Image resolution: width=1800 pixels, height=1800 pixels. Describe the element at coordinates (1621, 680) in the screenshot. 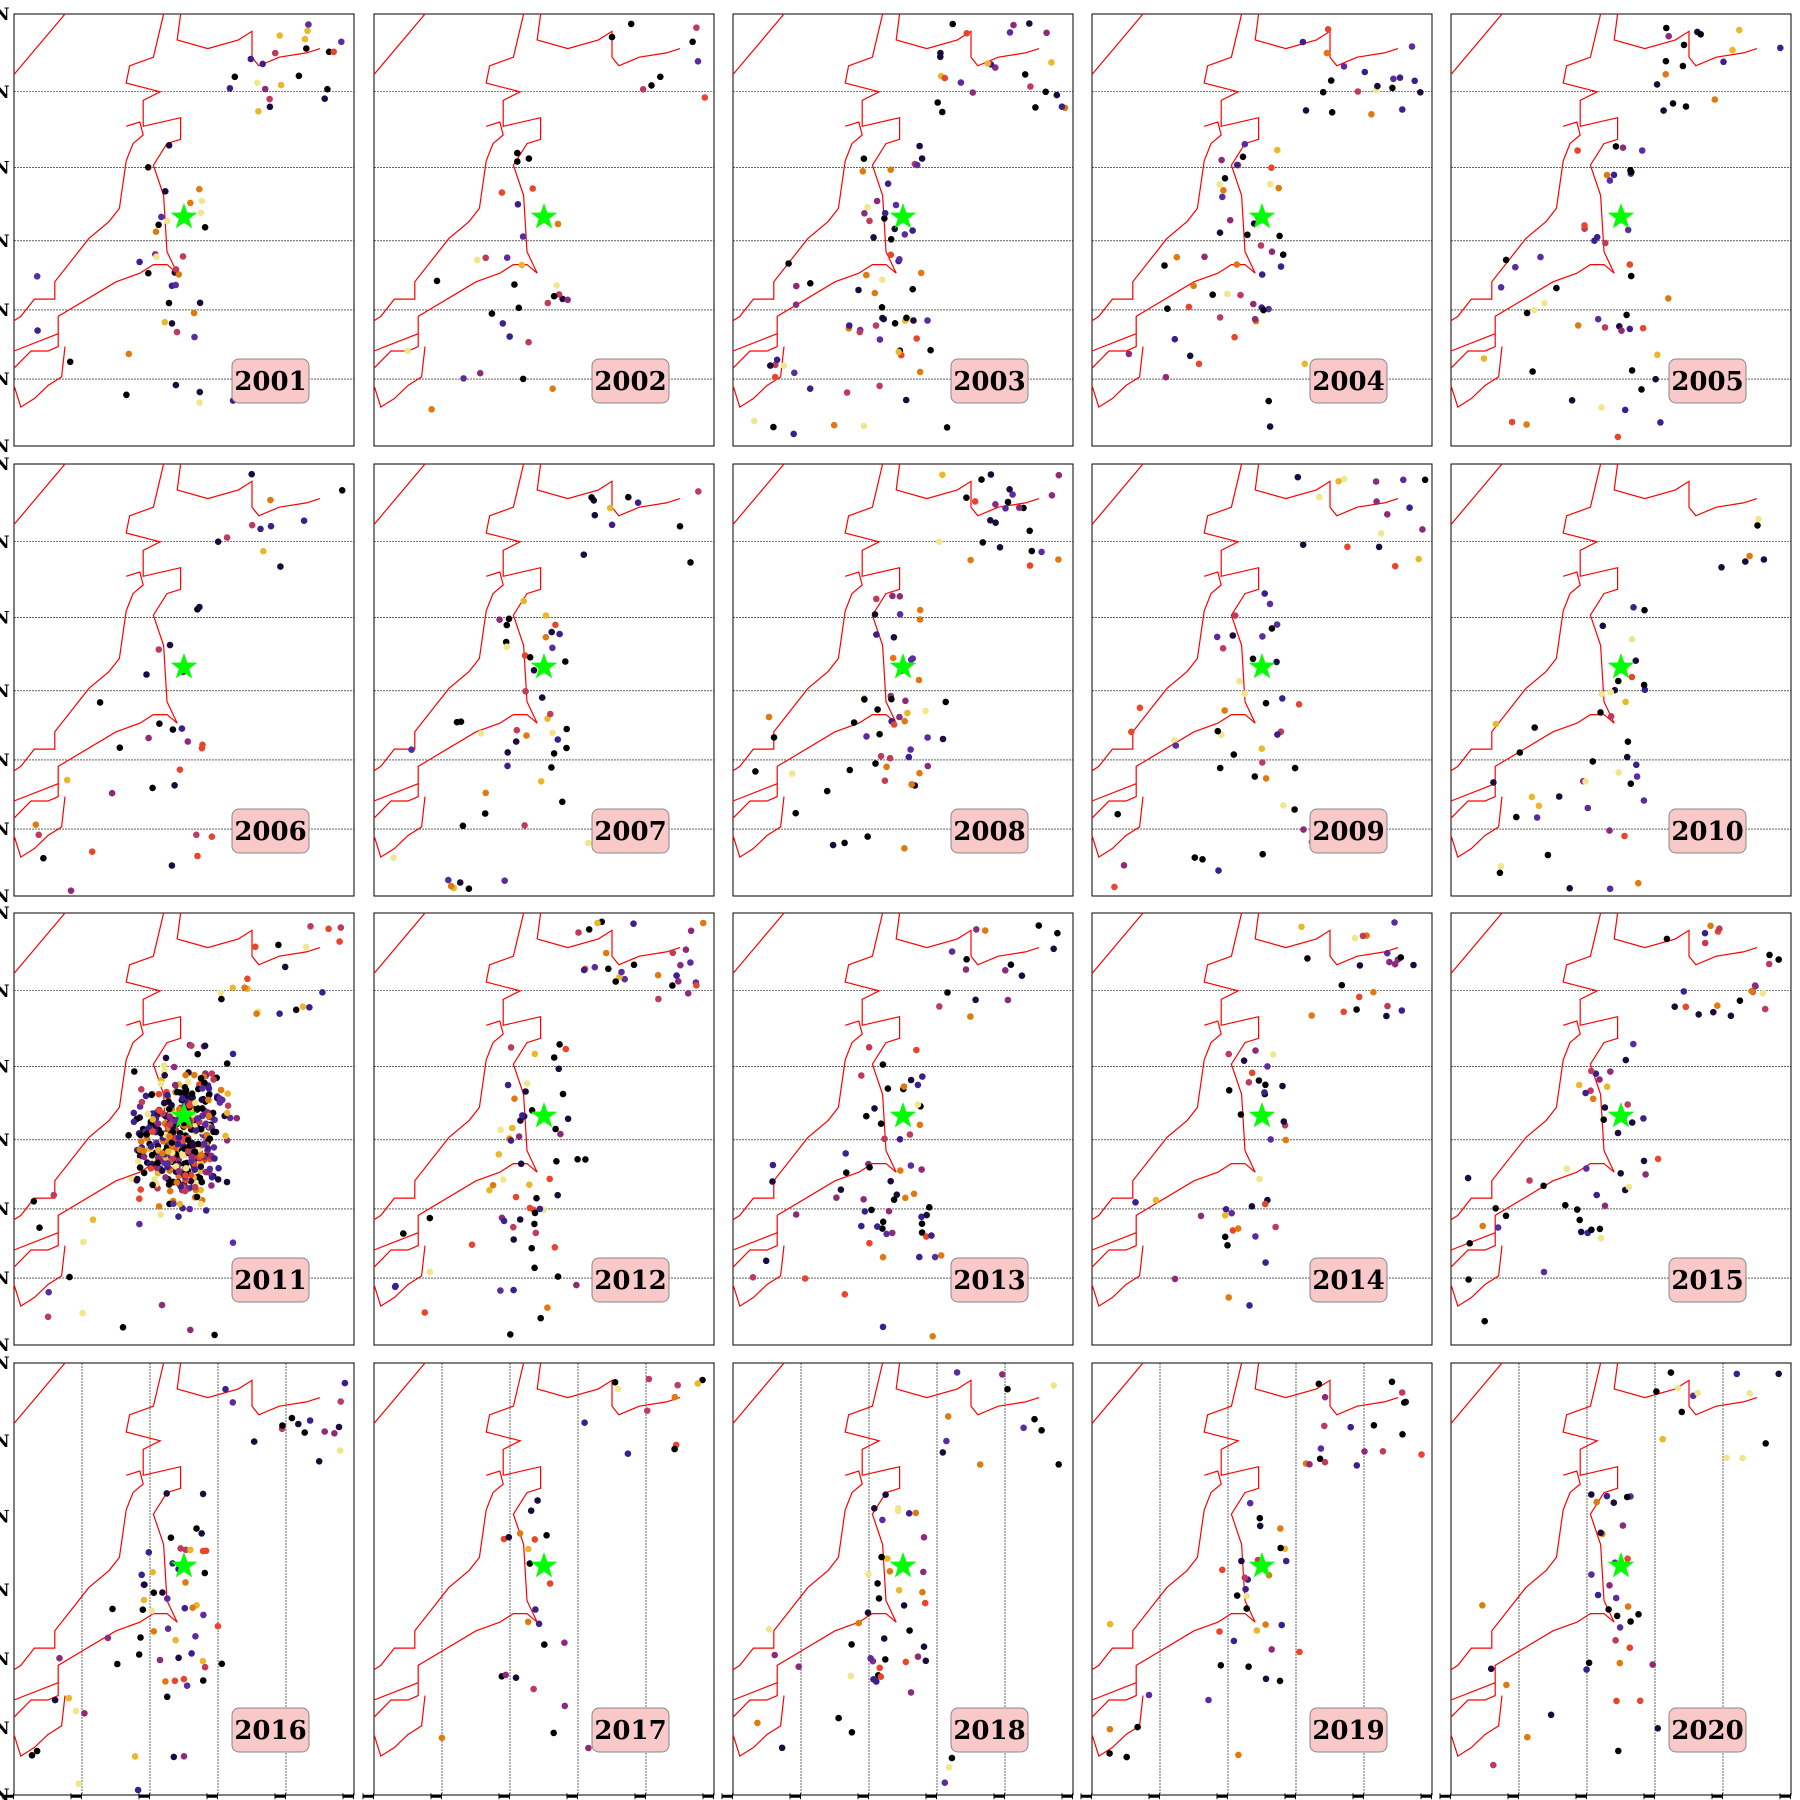

I see `map-panel-2010: 2010` at that location.